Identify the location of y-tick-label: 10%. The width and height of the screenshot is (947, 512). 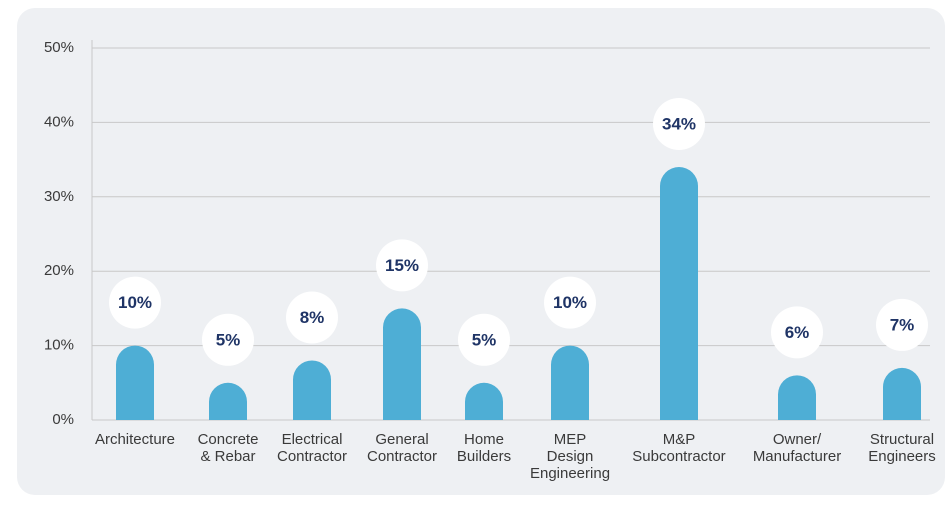
(59, 345).